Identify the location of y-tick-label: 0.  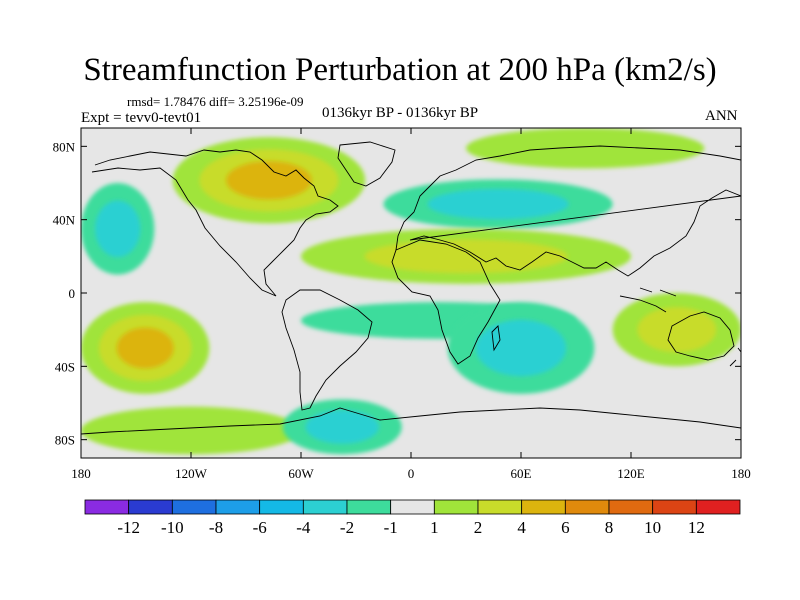
(72, 293).